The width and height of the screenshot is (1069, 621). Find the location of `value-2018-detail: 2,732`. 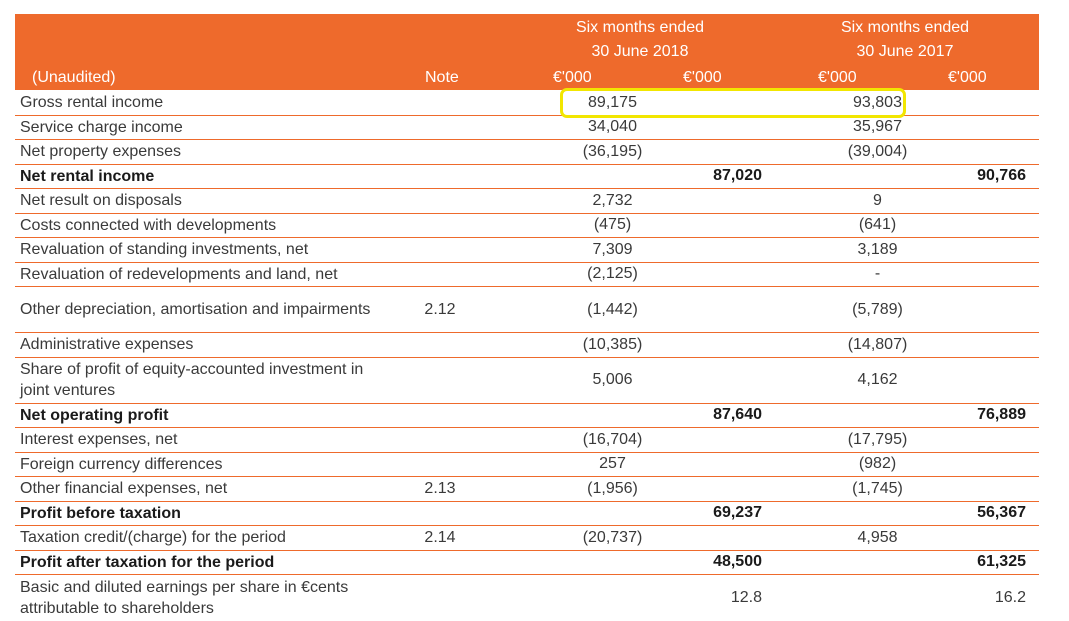

value-2018-detail: 2,732 is located at coordinates (612, 200).